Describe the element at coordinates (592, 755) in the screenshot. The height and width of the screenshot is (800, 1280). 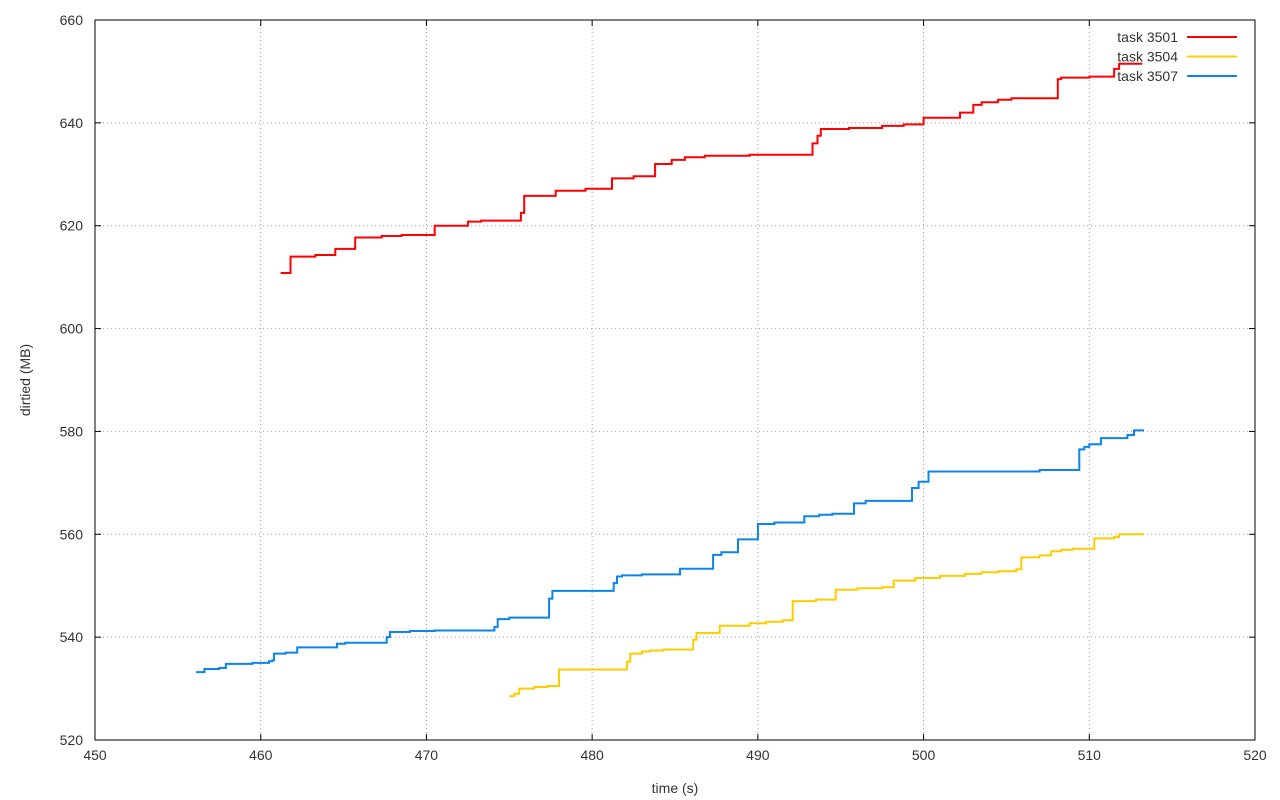
I see `x-tick-label: 480` at that location.